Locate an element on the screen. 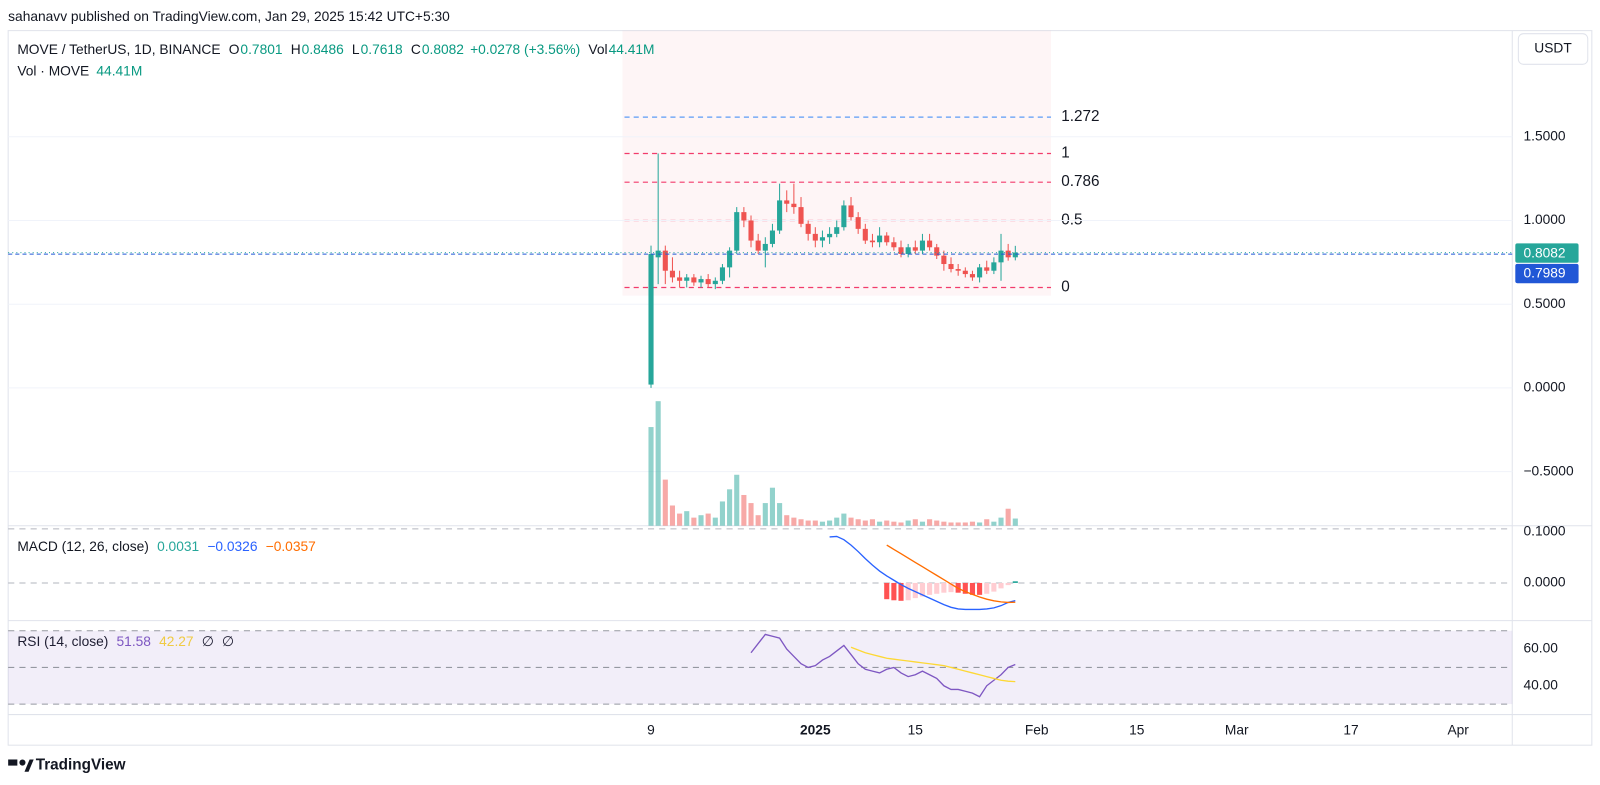 The image size is (1600, 785). rsi-value: 51.58 is located at coordinates (134, 641).